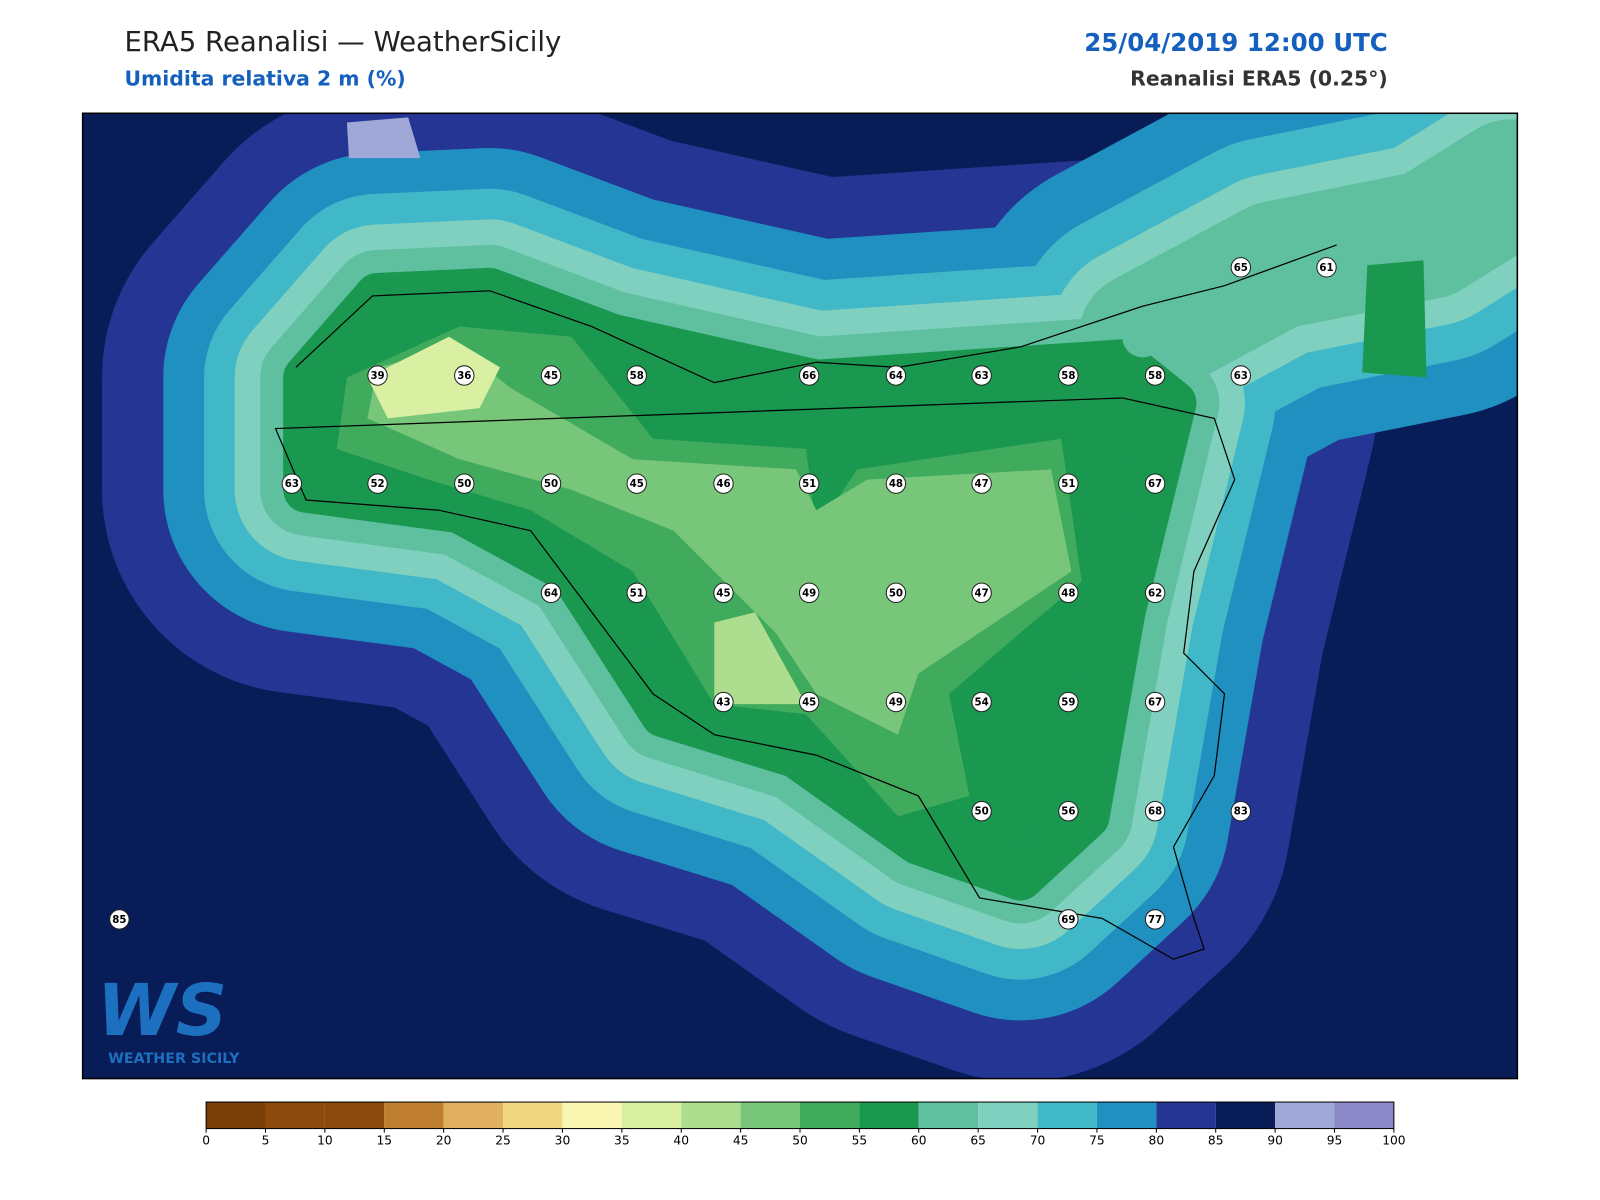 This screenshot has height=1200, width=1600. What do you see at coordinates (800, 1140) in the screenshot?
I see `colorbar-tick-label: 50` at bounding box center [800, 1140].